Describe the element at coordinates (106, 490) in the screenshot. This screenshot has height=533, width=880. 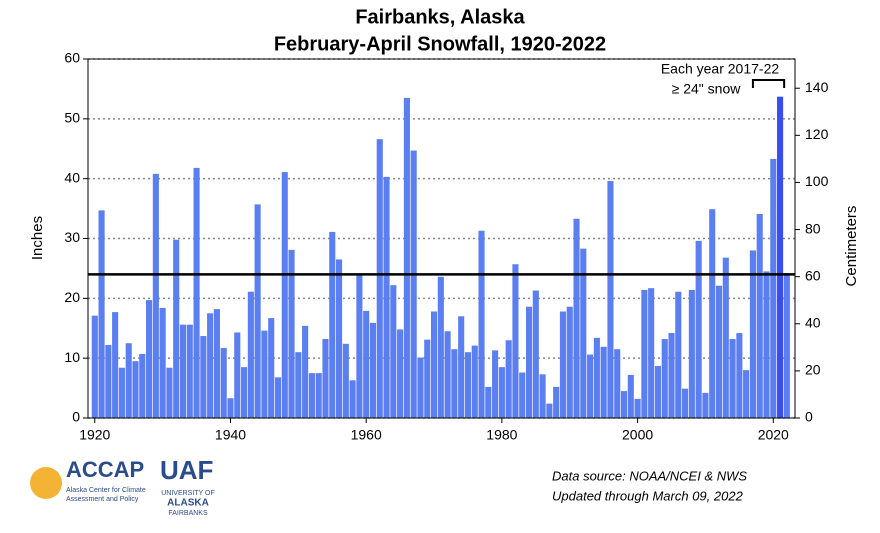
I see `logo-text: Alaska Center for Climate` at that location.